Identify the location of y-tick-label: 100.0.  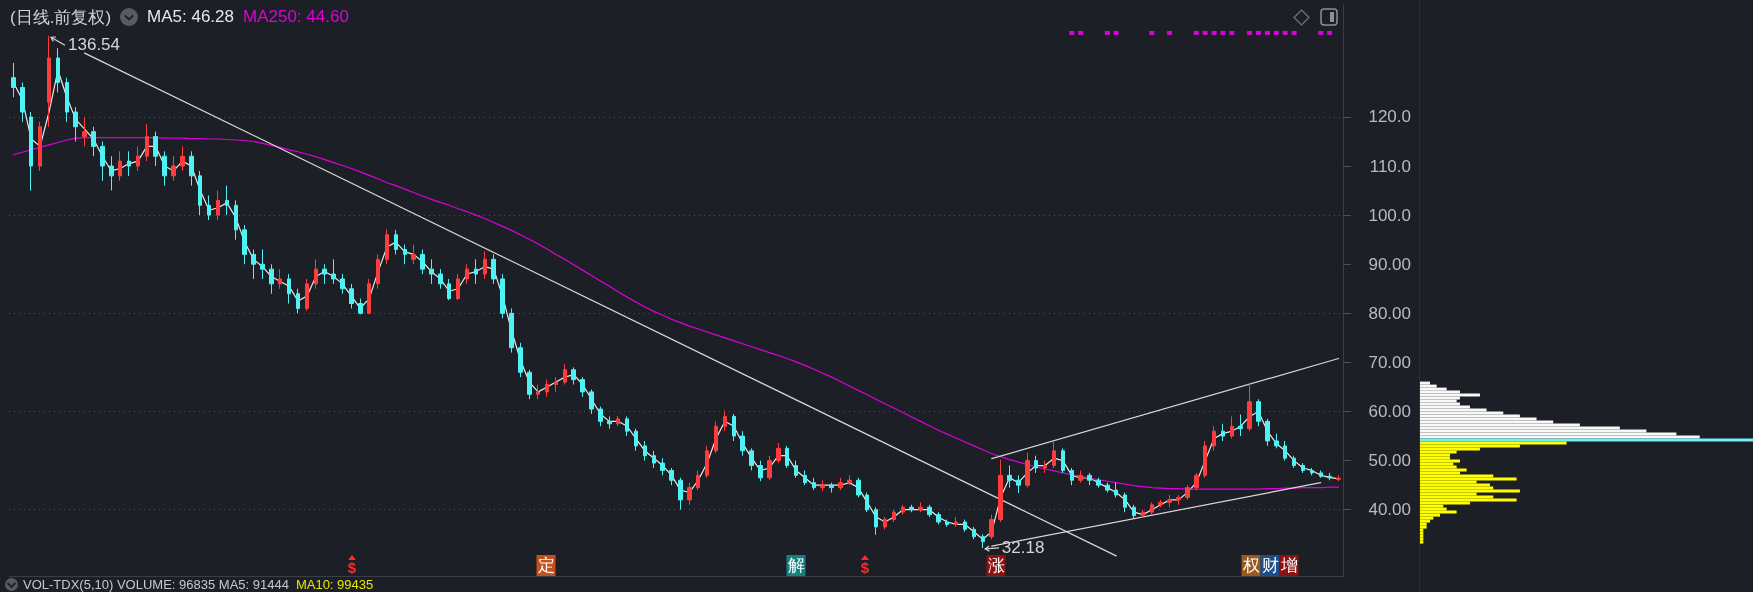
(1389, 215).